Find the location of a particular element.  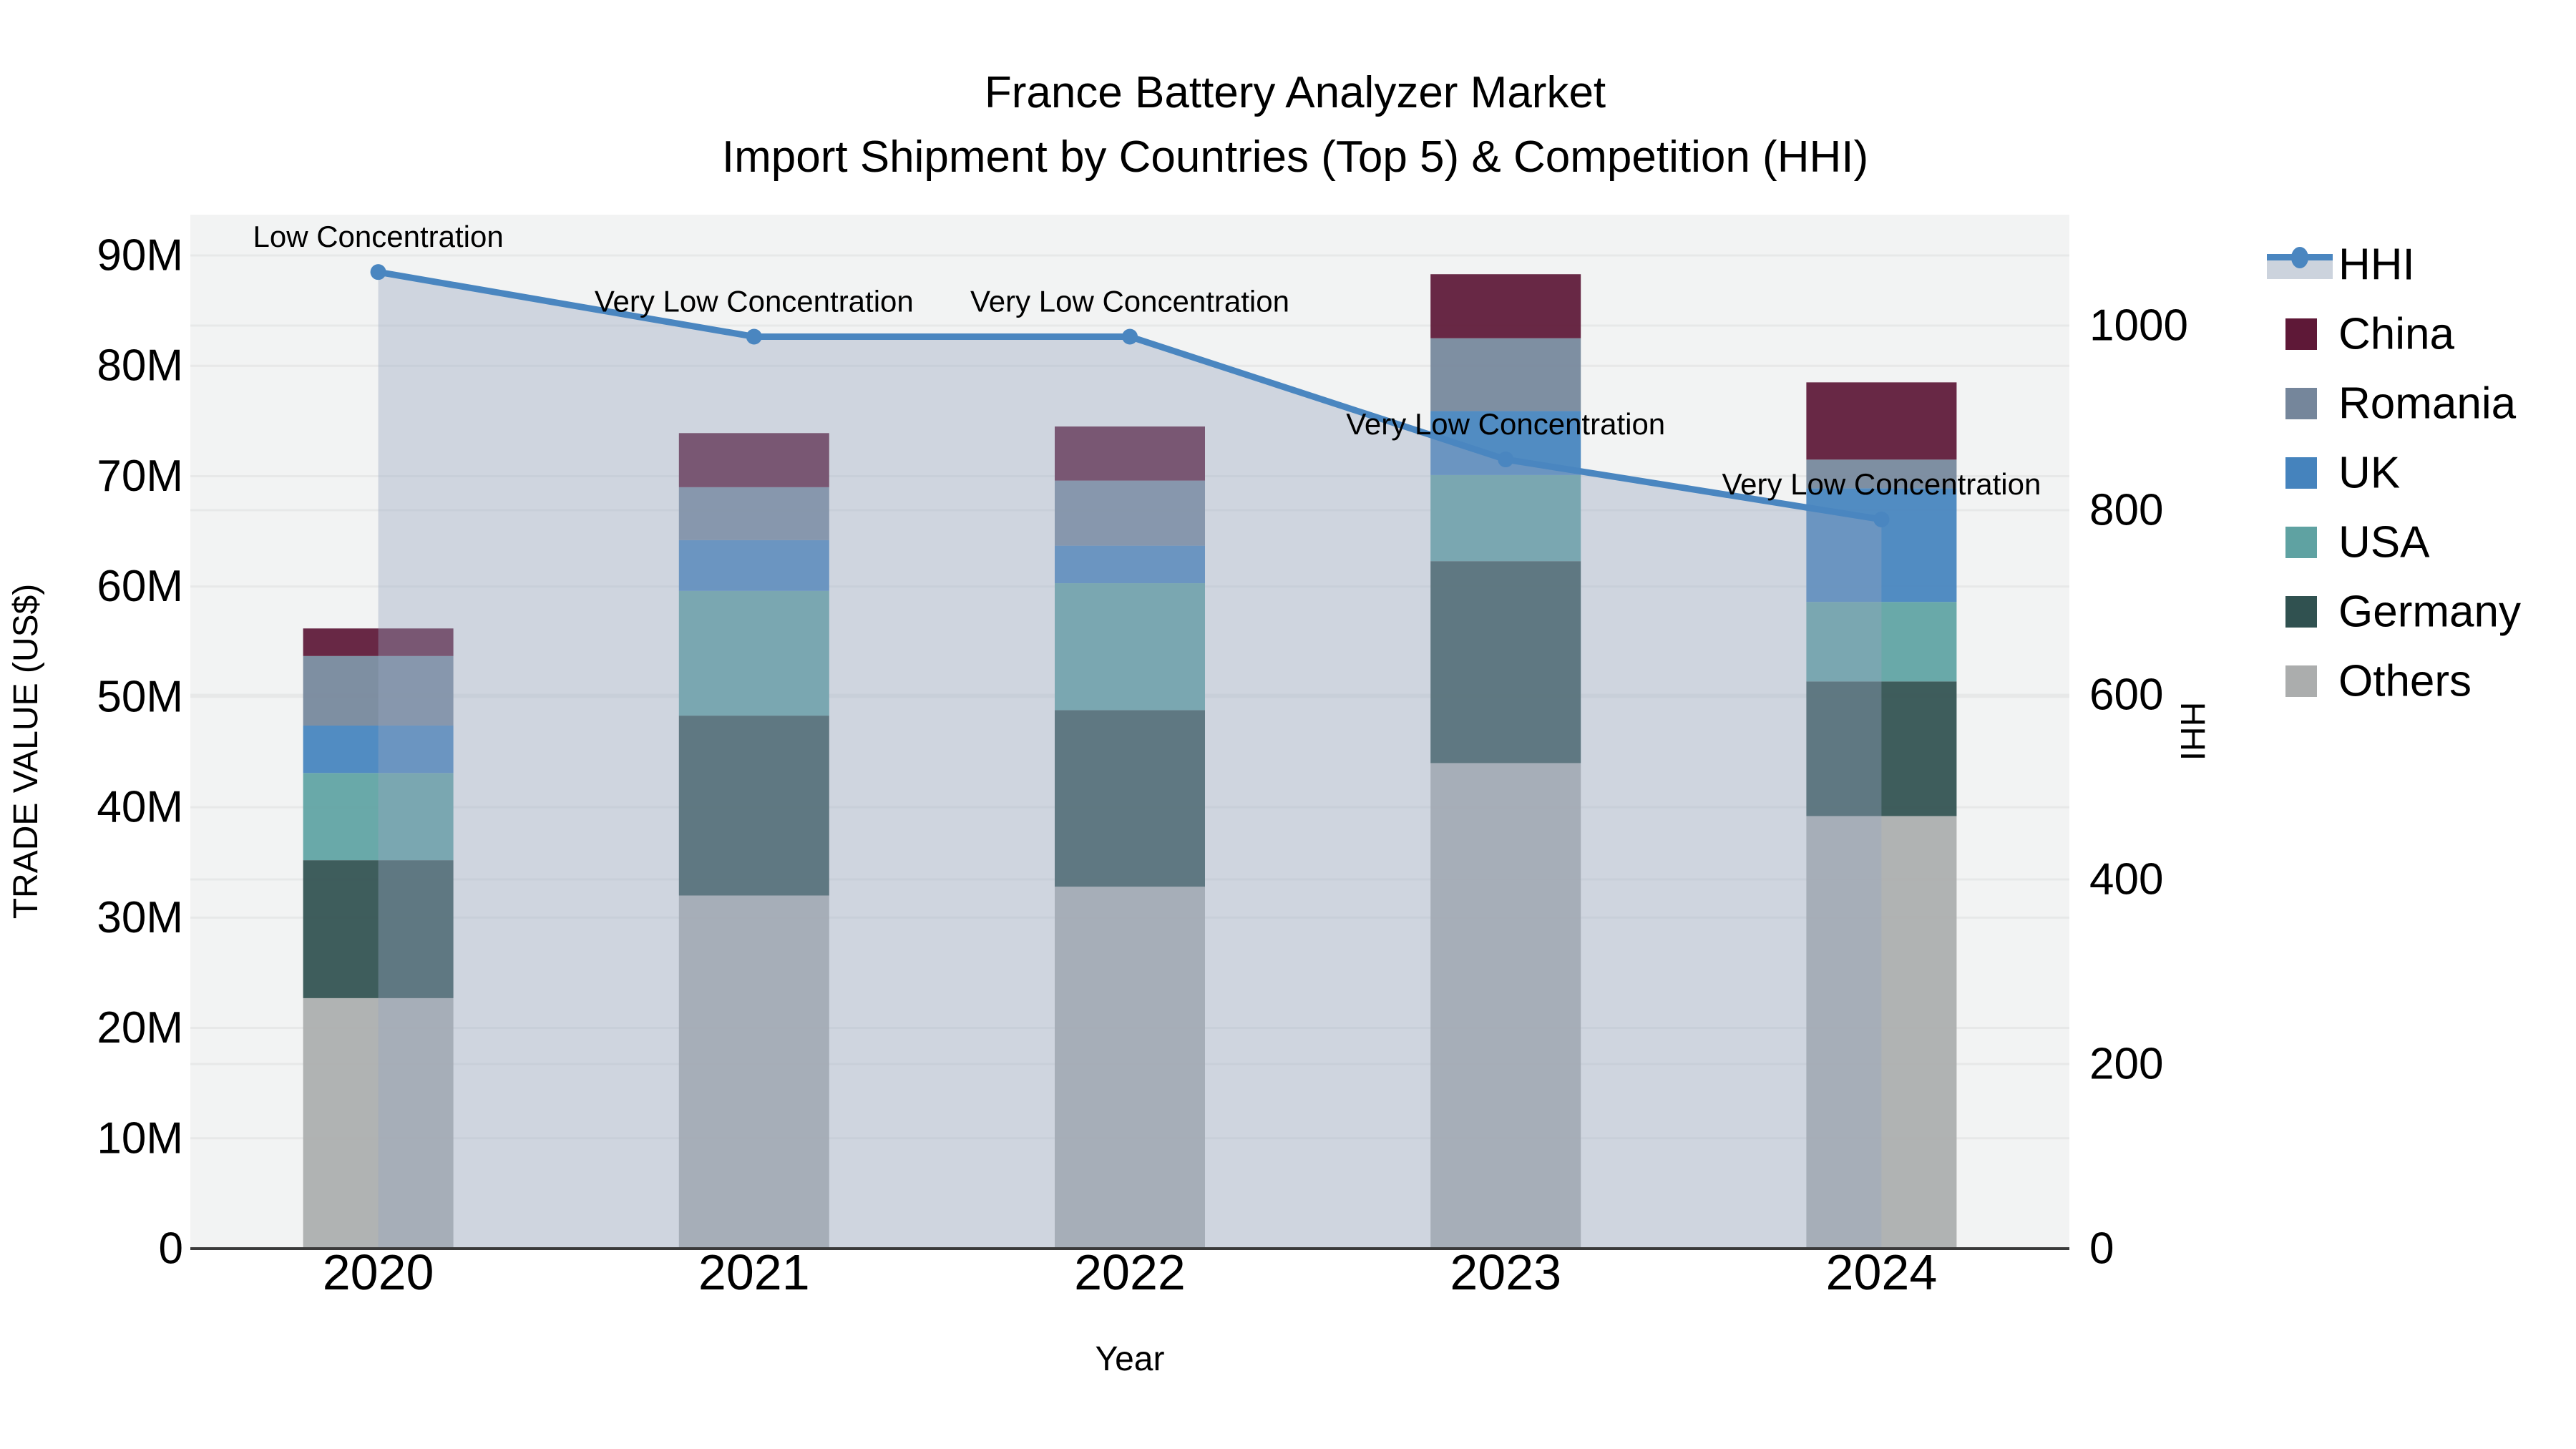

legend-item-hhi is located at coordinates (2300, 263).